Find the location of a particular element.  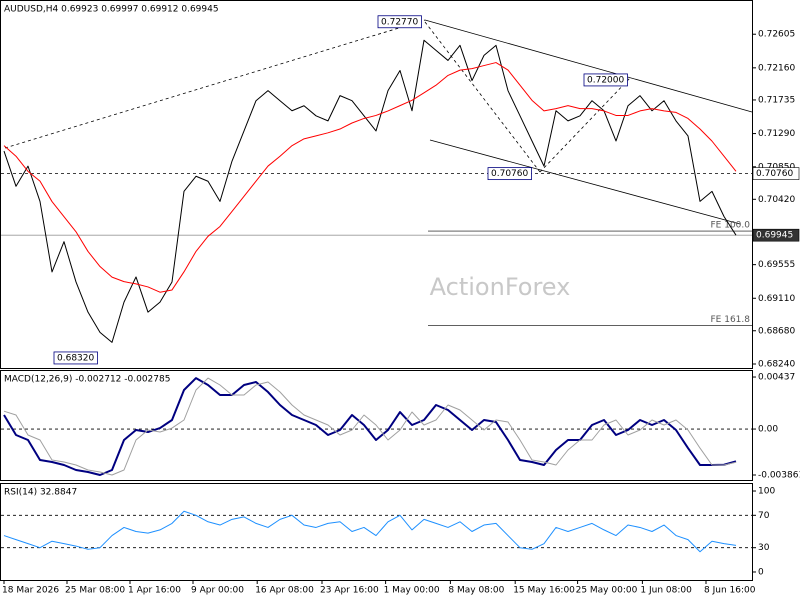

y-tick-label: 0.72160 is located at coordinates (776, 68).